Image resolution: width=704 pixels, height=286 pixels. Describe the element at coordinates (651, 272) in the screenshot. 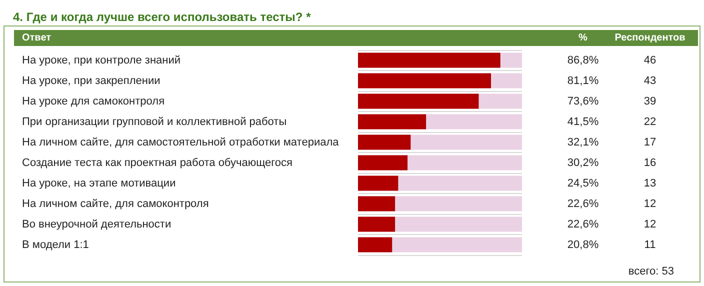

I see `text: всего: 53` at that location.